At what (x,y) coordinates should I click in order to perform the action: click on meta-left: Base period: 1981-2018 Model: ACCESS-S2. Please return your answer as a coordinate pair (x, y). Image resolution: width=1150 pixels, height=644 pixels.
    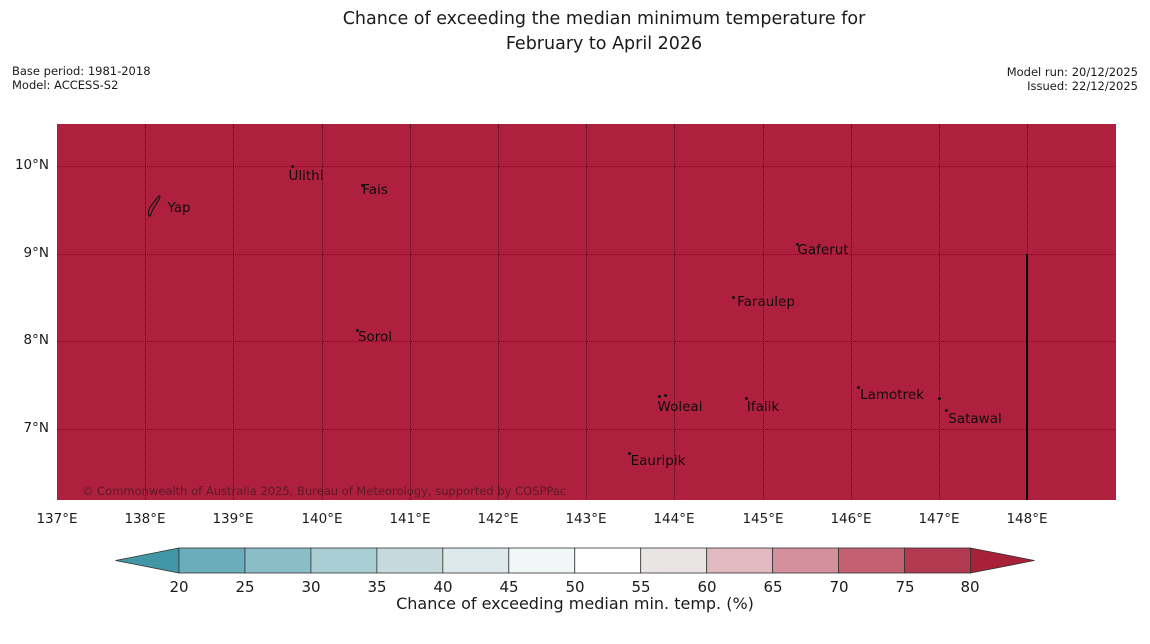
    Looking at the image, I should click on (81, 78).